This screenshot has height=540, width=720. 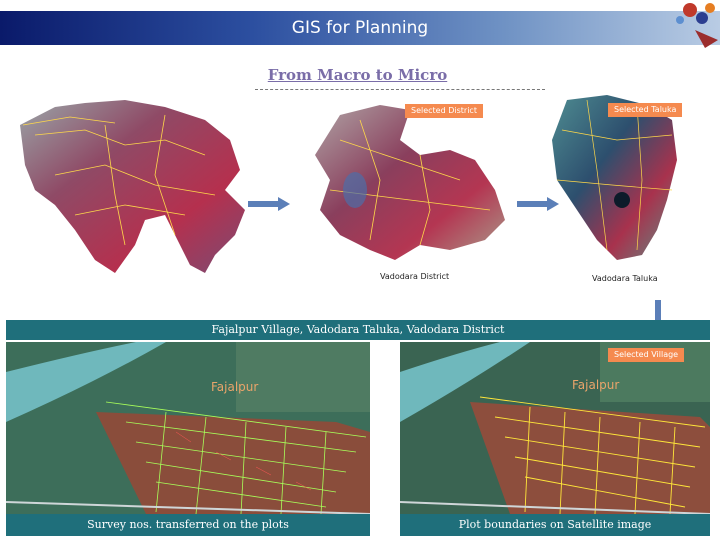 I want to click on village-name-right: Fajalpur, so click(x=596, y=385).